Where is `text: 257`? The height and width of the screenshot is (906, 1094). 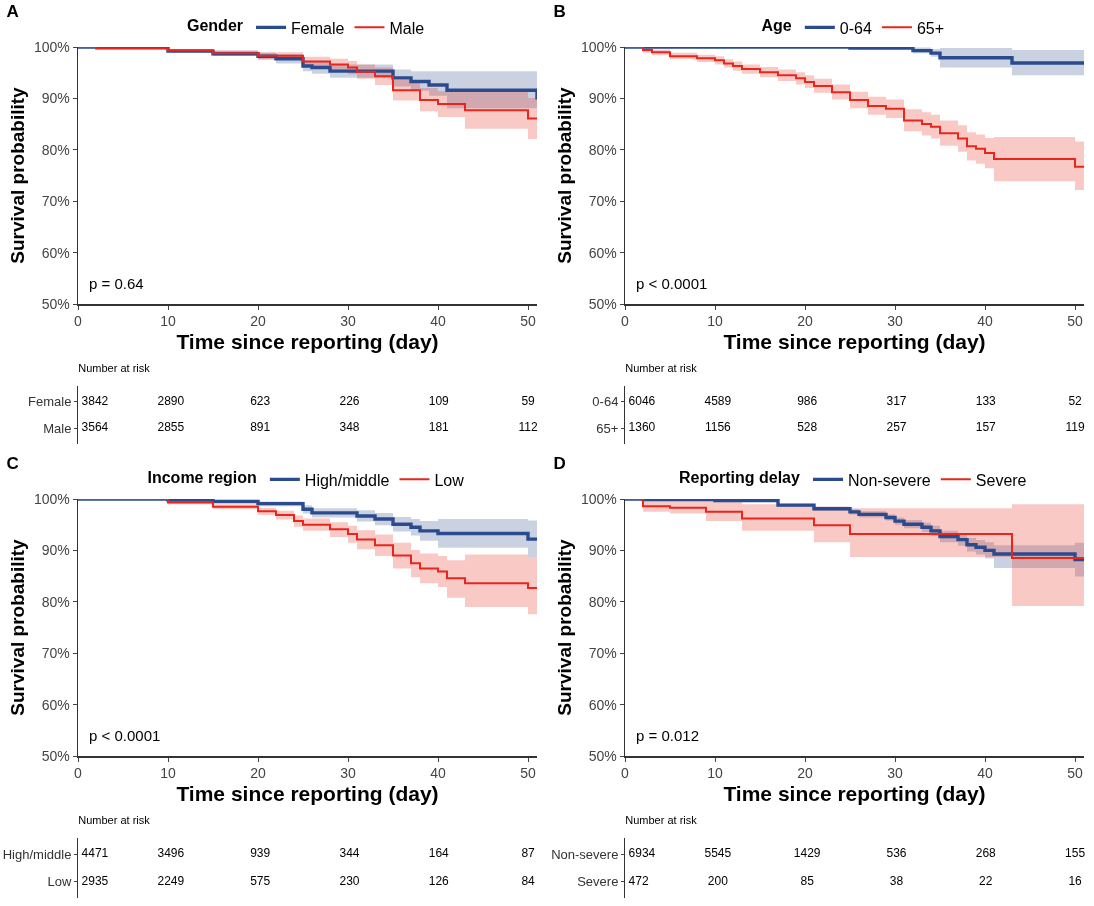 text: 257 is located at coordinates (896, 427).